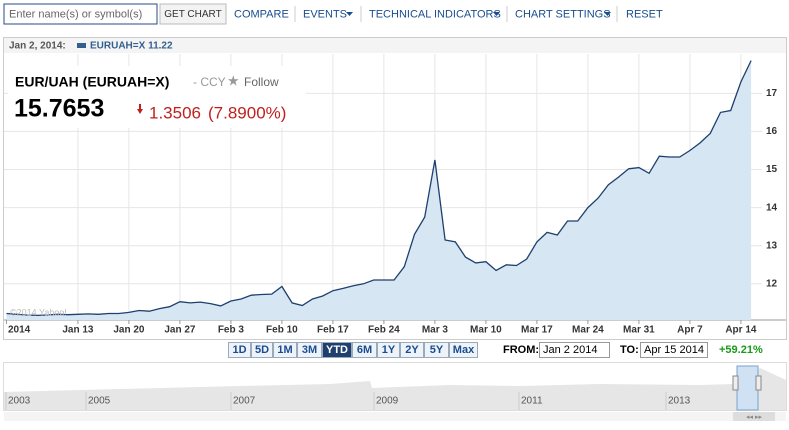  I want to click on navigator-years: 2003 2005 2007 2009 2011 2013, so click(348, 401).